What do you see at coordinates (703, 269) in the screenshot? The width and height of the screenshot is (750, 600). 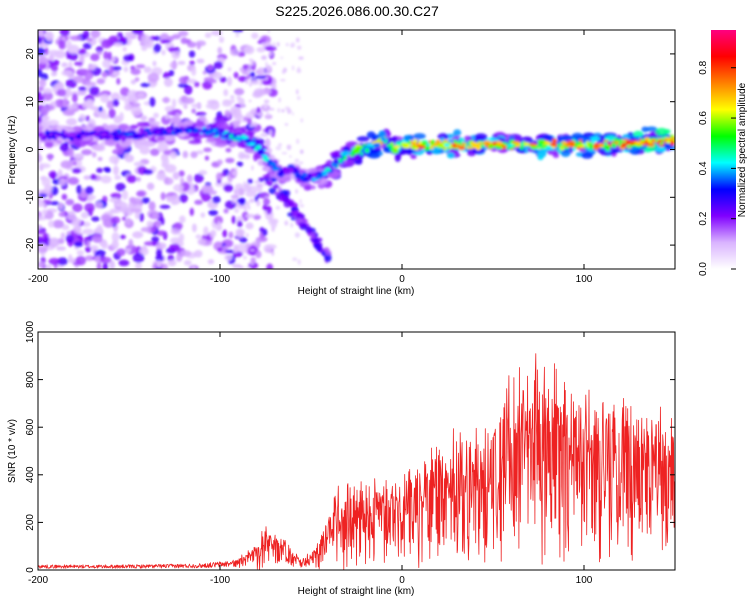 I see `colorbar-tick-label: 0.0` at bounding box center [703, 269].